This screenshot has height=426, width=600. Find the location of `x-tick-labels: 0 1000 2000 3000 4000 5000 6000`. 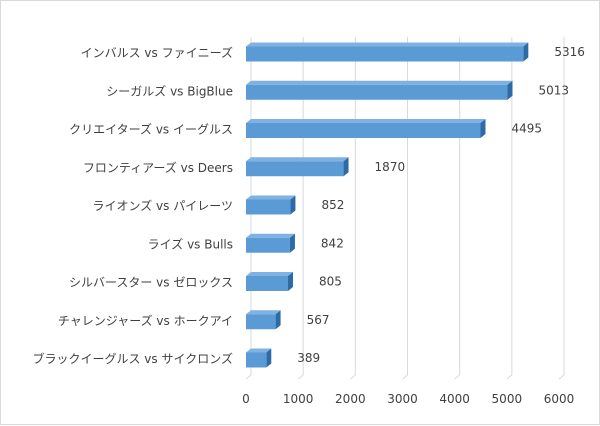

x-tick-labels: 0 1000 2000 3000 4000 5000 6000 is located at coordinates (408, 399).